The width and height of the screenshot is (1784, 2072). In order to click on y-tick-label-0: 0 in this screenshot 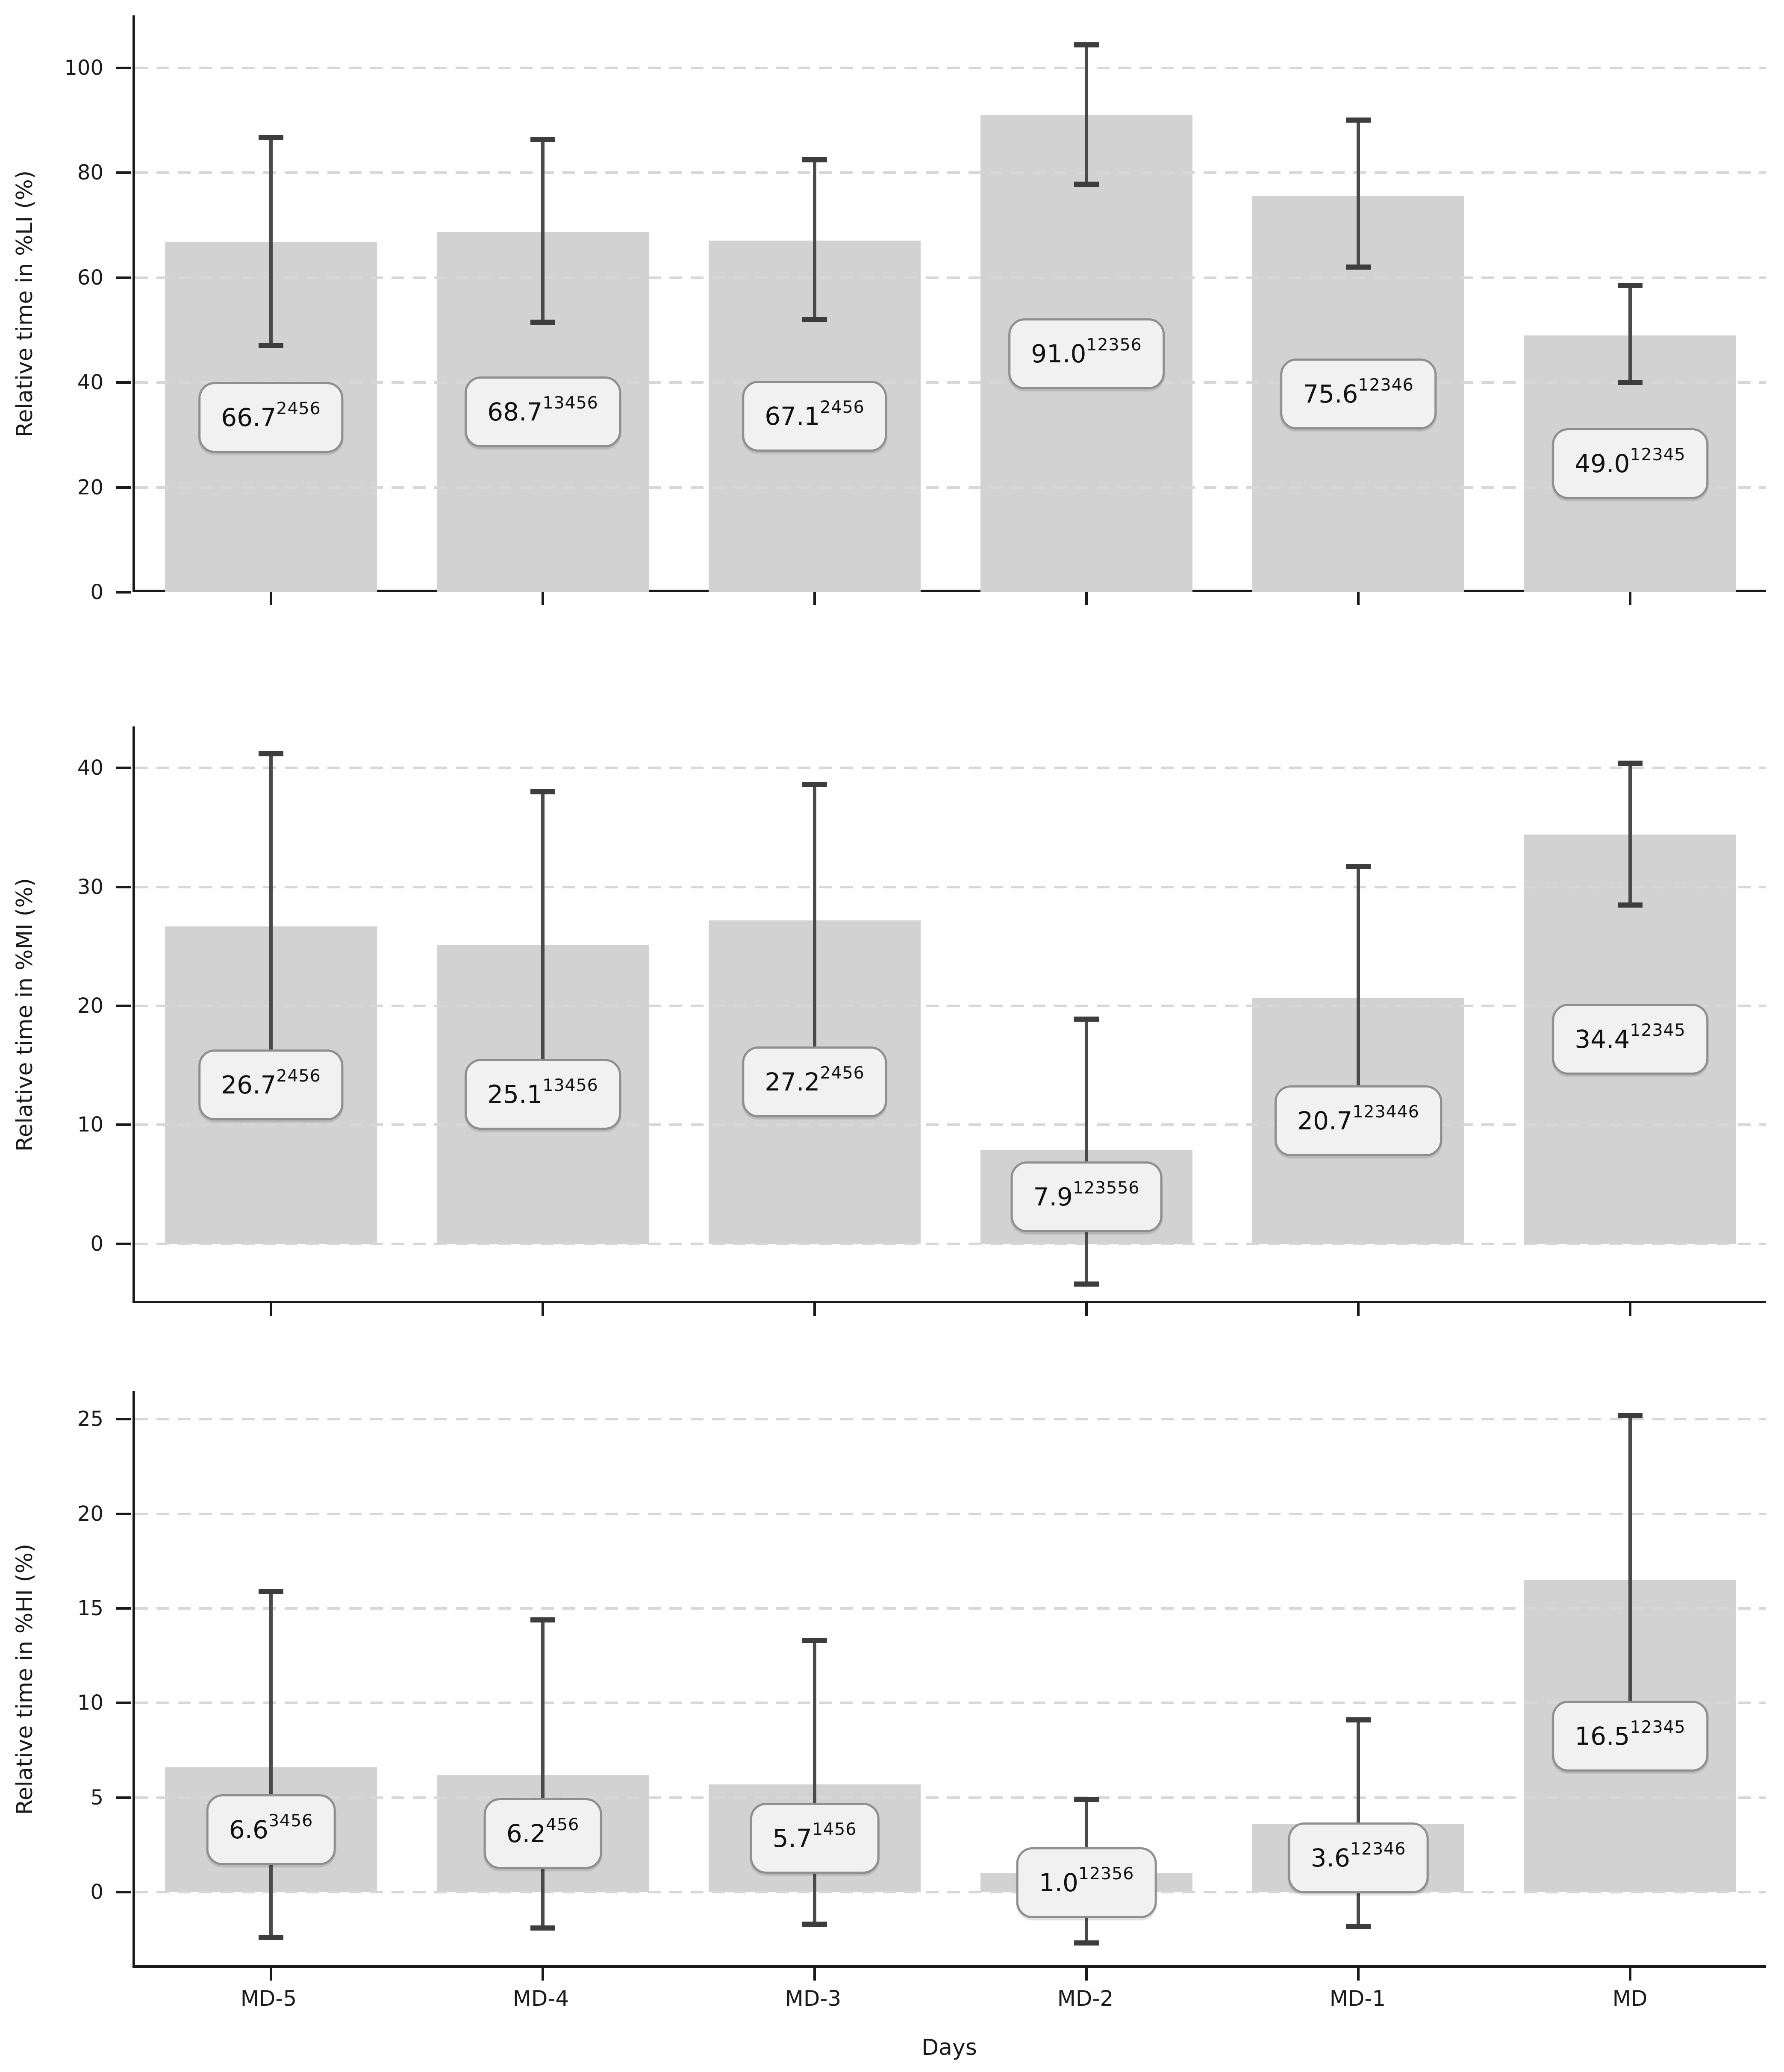, I will do `click(96, 1892)`.